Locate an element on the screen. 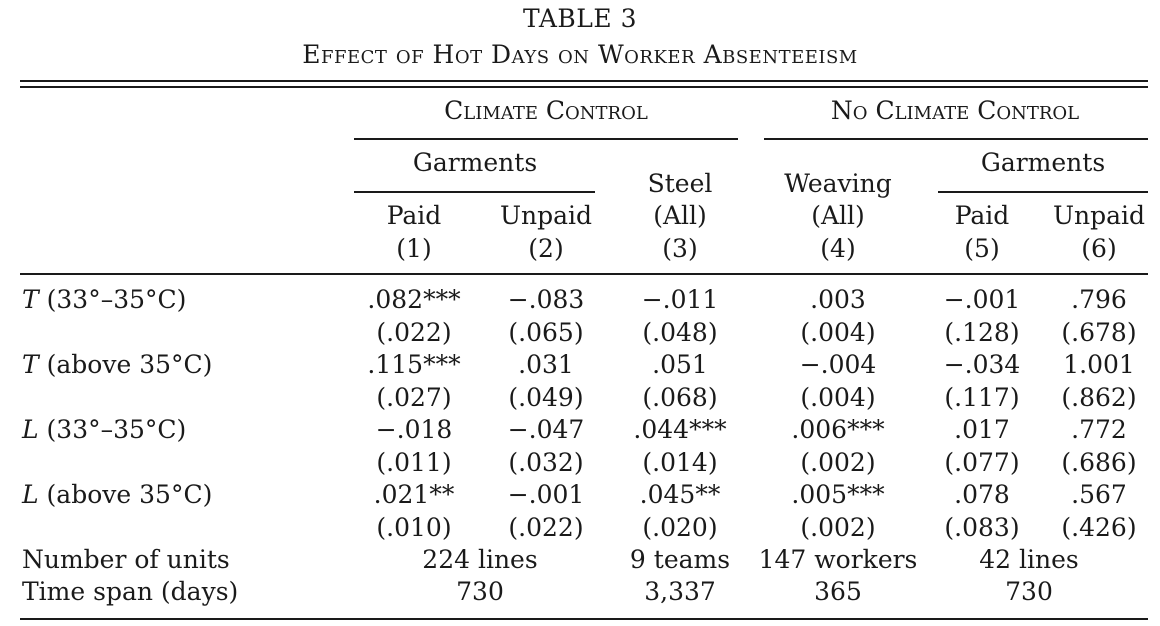 This screenshot has height=626, width=1160. group-underline-climate-control is located at coordinates (546, 139).